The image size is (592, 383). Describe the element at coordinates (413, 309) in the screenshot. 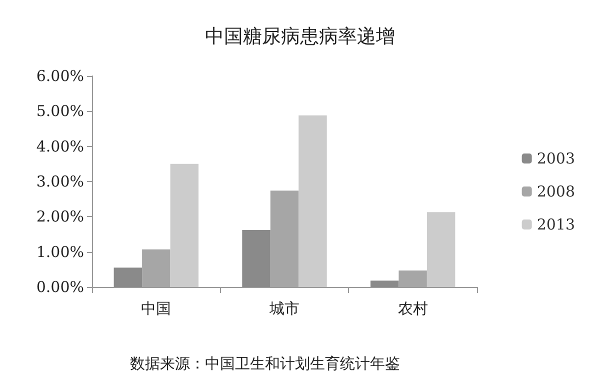

I see `x-tick-label: 农村` at that location.